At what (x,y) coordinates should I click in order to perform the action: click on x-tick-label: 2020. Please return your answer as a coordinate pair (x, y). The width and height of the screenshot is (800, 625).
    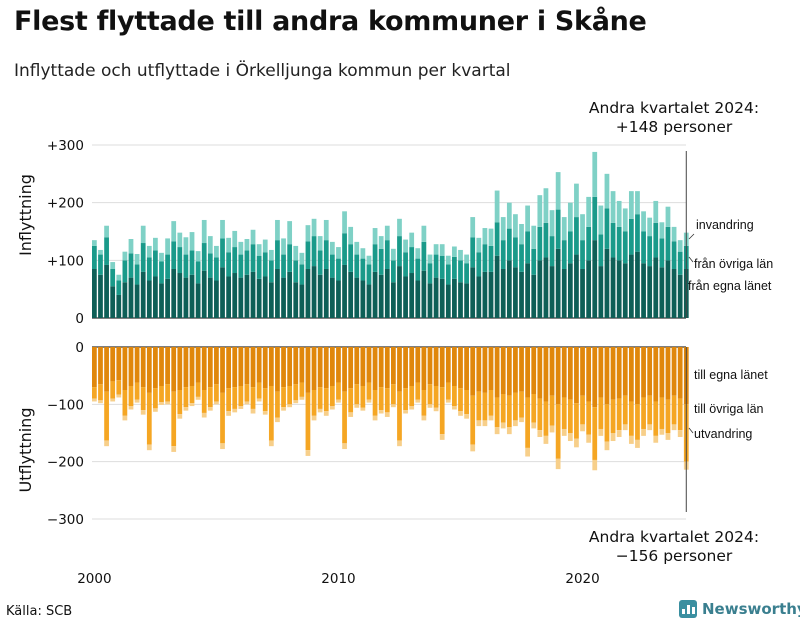
    Looking at the image, I should click on (582, 579).